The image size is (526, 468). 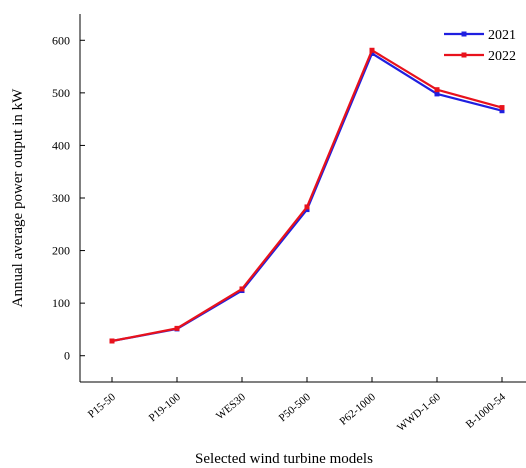 I want to click on legend: 2021 2022, so click(x=480, y=46).